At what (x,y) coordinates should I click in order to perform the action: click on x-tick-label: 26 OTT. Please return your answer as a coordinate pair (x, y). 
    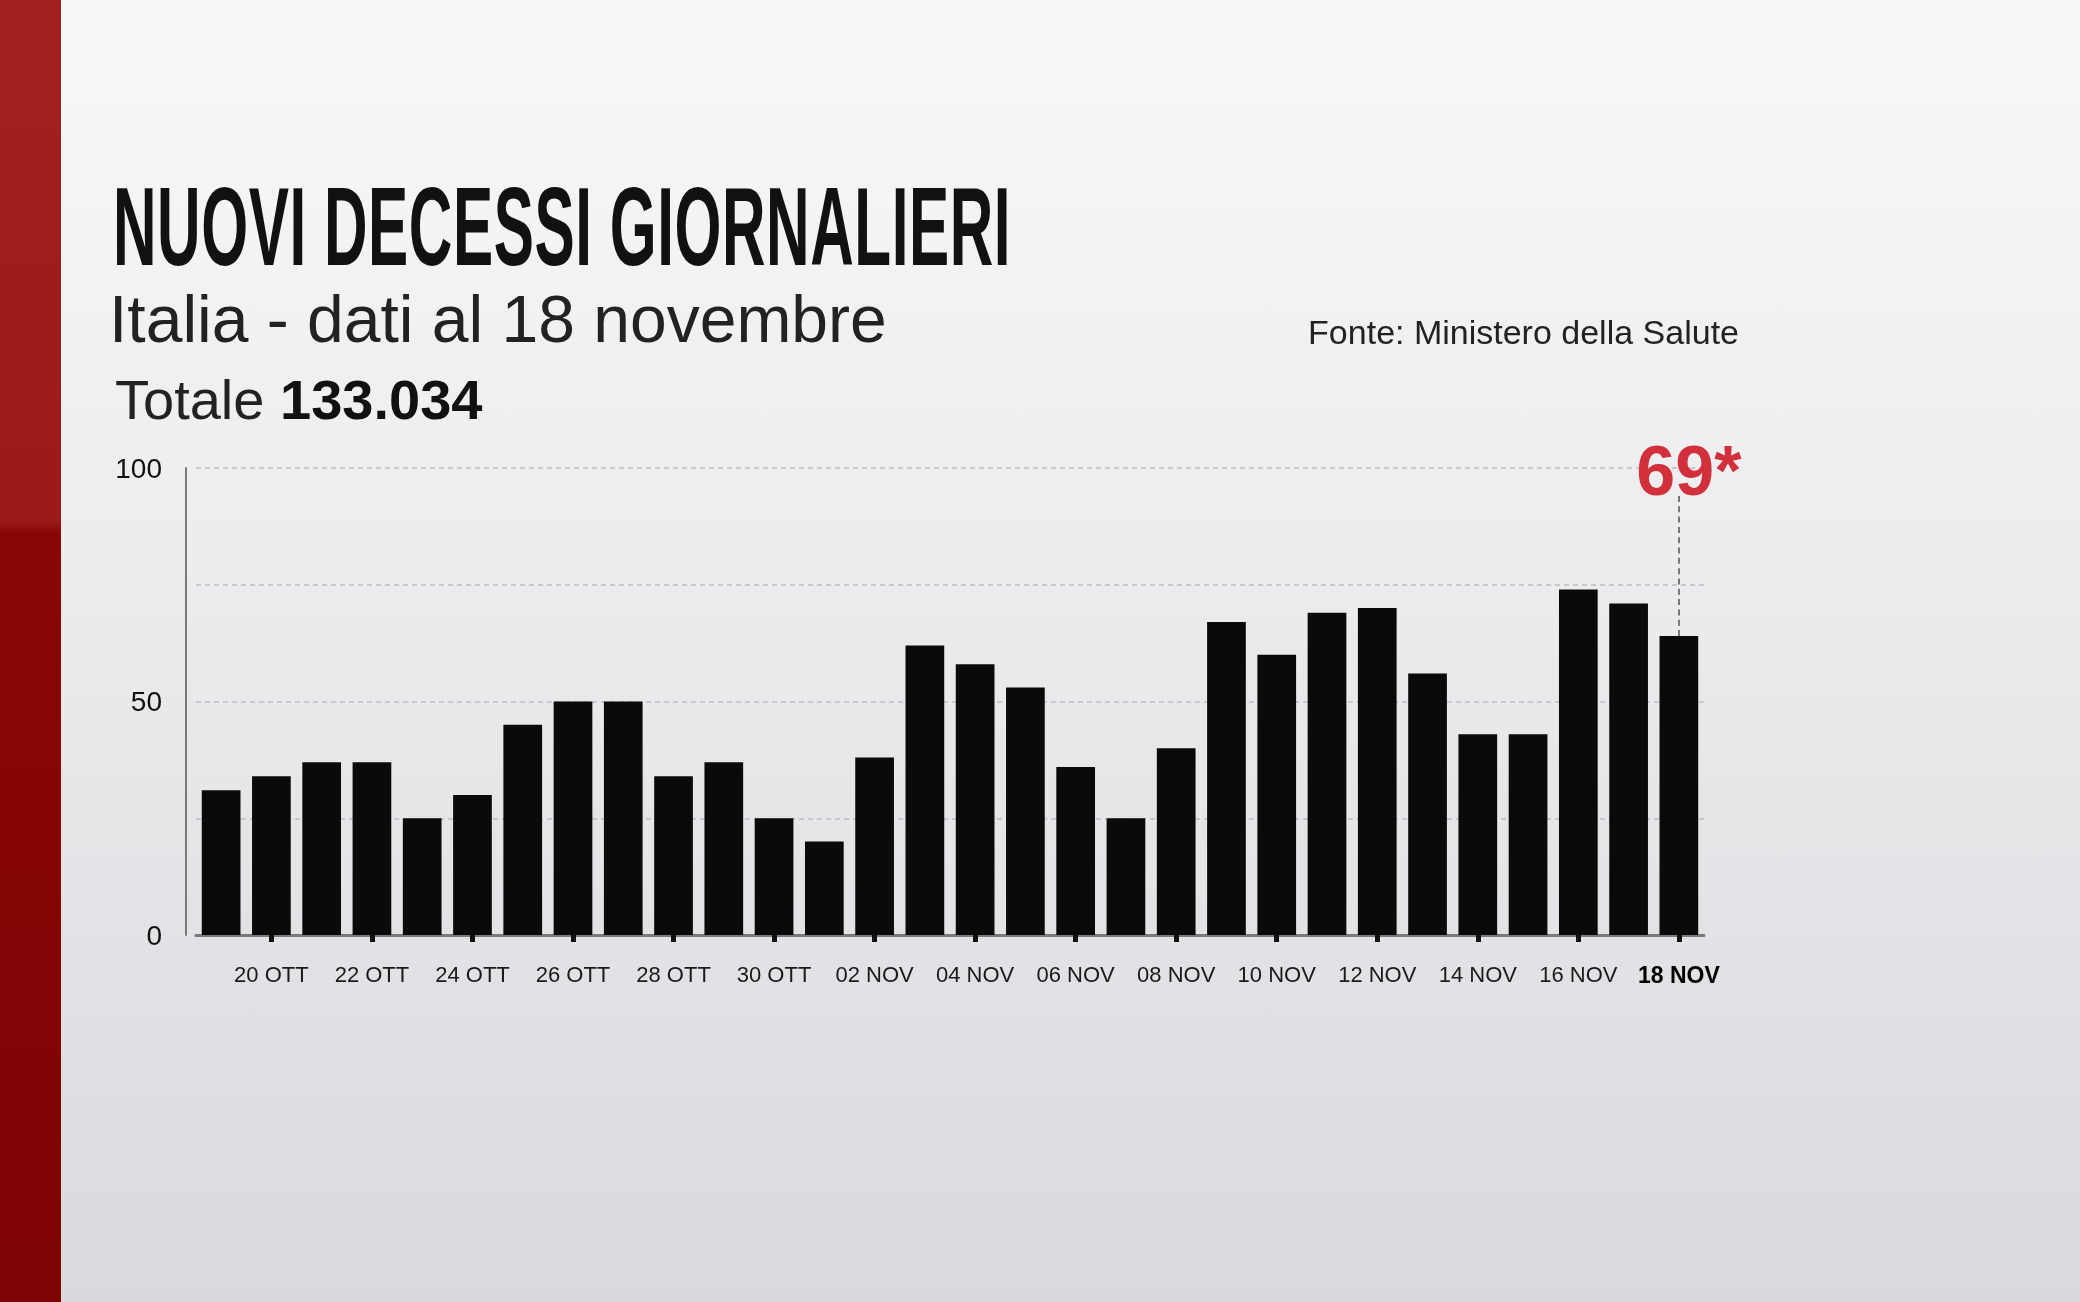
    Looking at the image, I should click on (573, 974).